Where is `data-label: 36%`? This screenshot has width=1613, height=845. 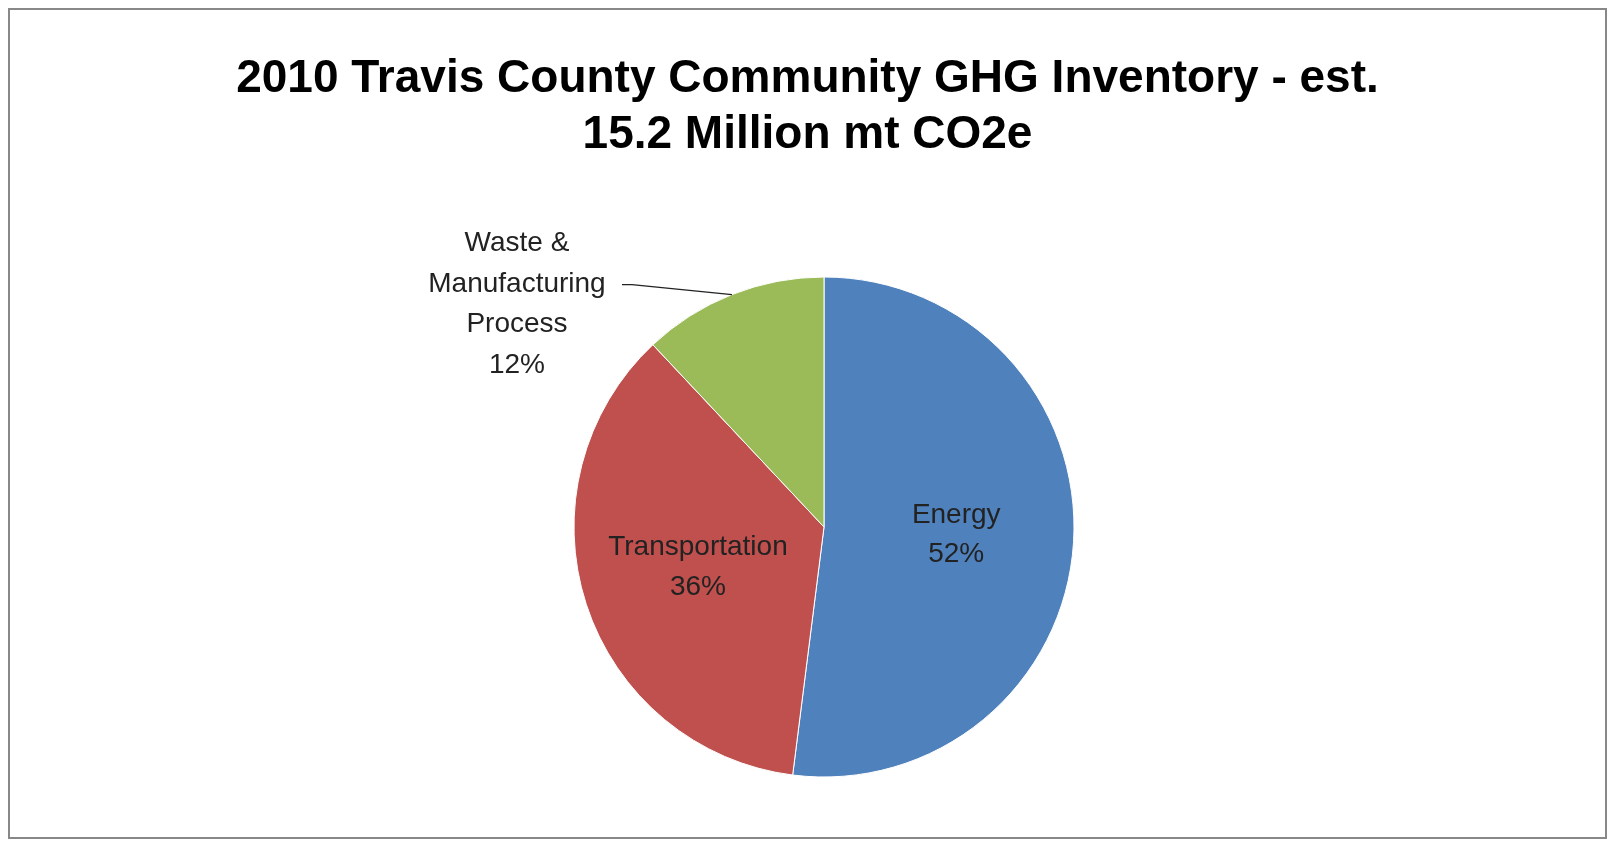
data-label: 36% is located at coordinates (698, 585).